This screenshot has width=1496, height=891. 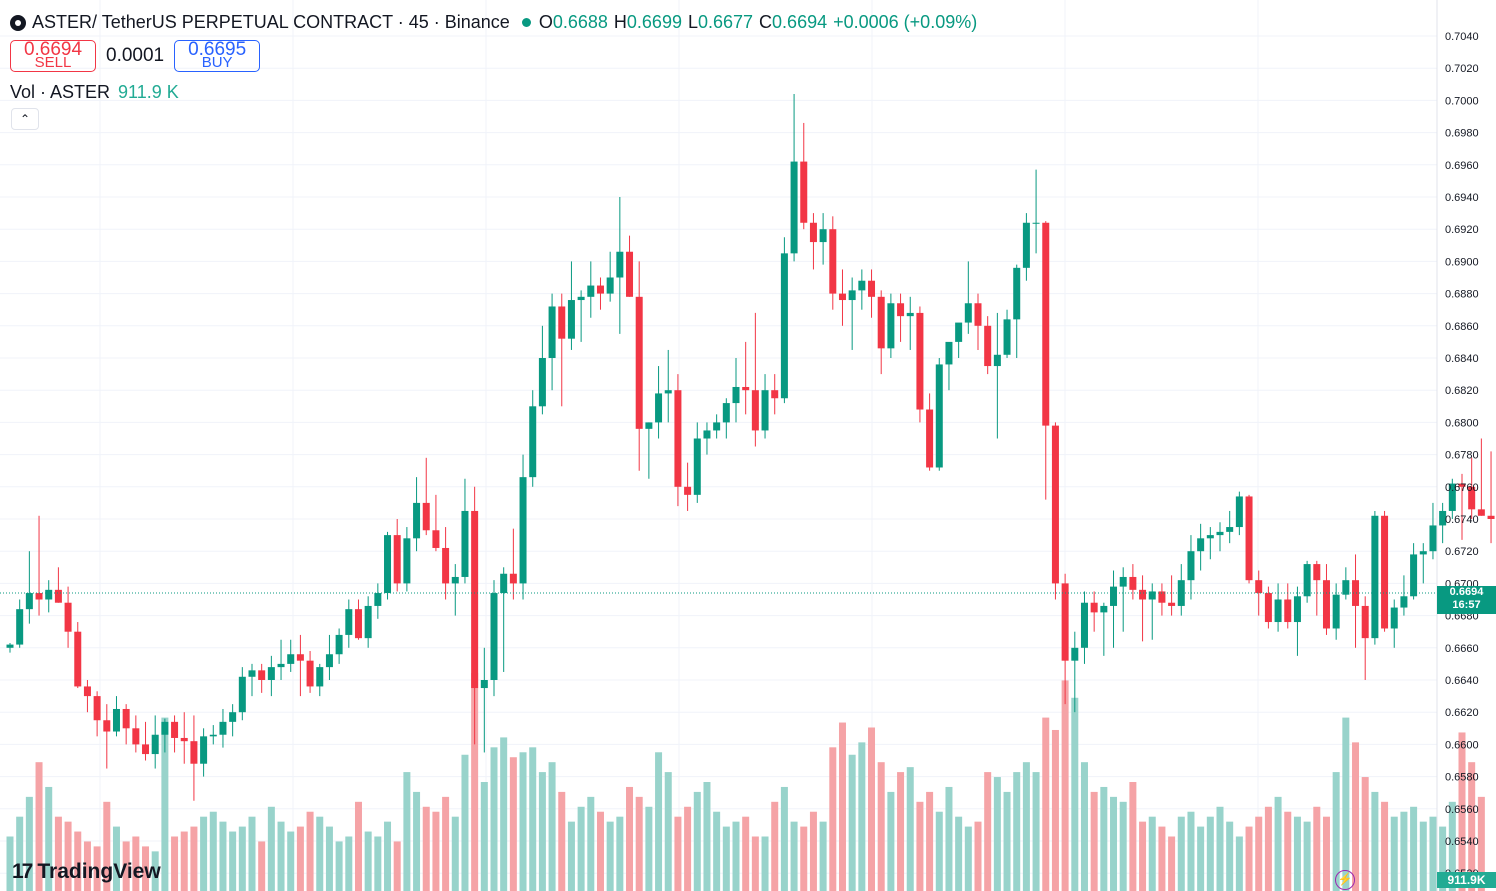 What do you see at coordinates (53, 56) in the screenshot?
I see `sell-button: 0.6694 SELL` at bounding box center [53, 56].